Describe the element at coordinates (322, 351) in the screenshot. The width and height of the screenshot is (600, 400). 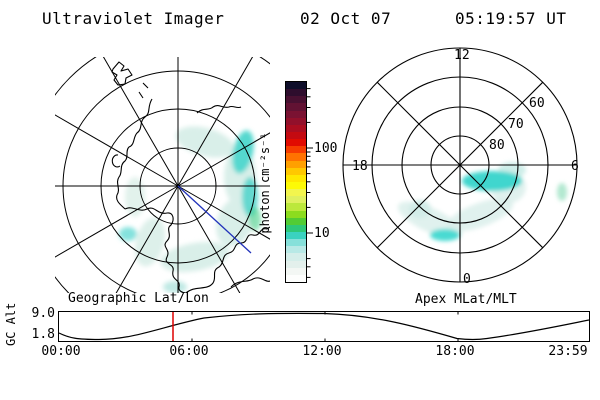
I see `timeline-xtick-1200: 12:00` at that location.